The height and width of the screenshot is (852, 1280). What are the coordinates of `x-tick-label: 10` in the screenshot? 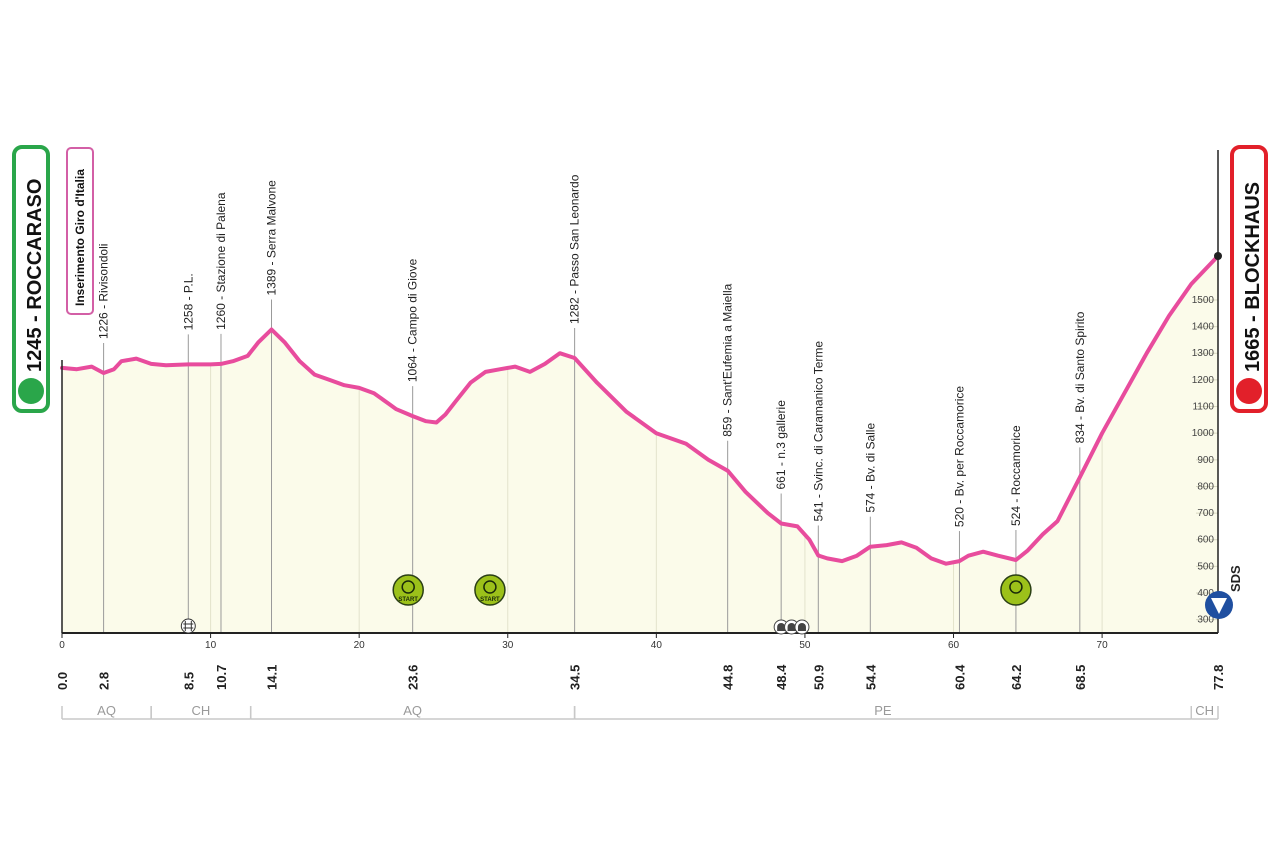 It's located at (211, 645).